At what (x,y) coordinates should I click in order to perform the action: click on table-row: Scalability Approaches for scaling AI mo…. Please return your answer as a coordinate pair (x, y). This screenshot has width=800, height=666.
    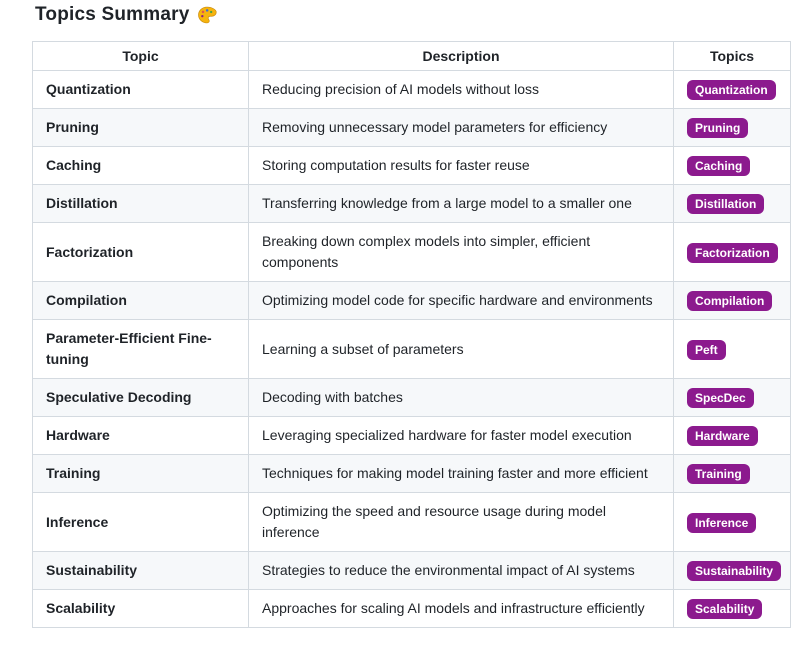
    Looking at the image, I should click on (411, 608).